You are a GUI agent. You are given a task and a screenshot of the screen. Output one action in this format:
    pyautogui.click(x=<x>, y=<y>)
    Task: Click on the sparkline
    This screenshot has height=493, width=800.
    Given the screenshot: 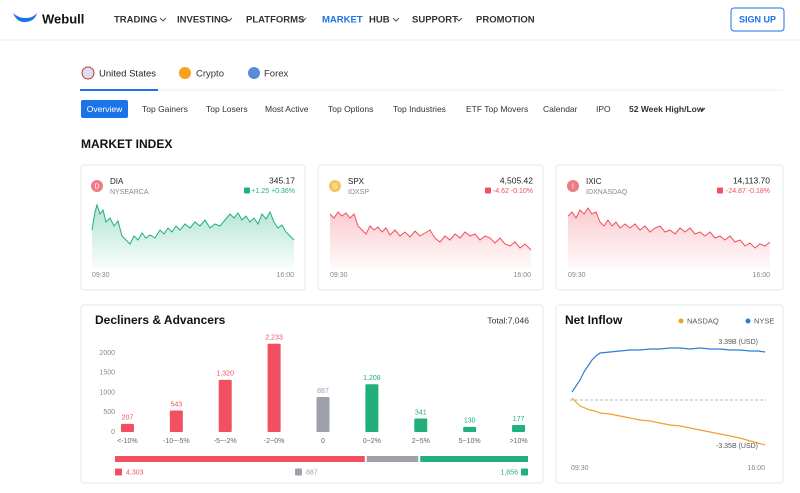 What is the action you would take?
    pyautogui.click(x=193, y=224)
    